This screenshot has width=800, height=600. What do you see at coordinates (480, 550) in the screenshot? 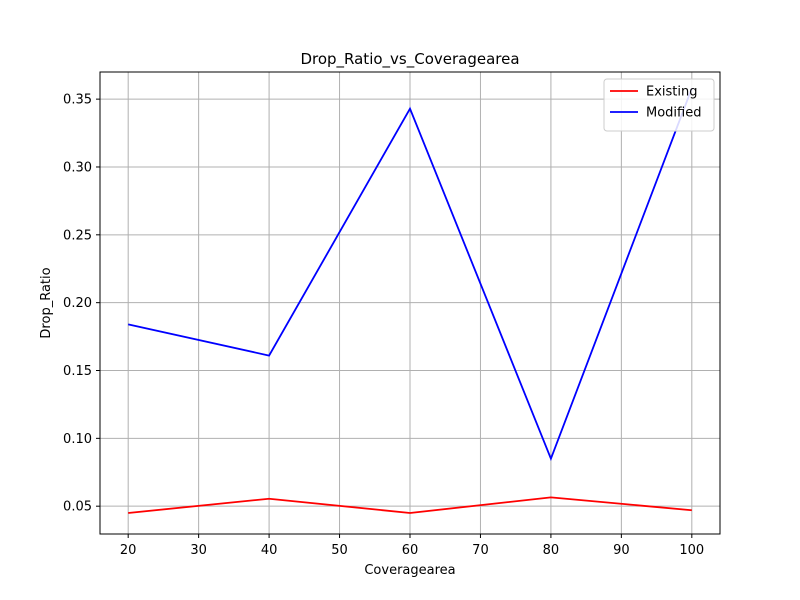
I see `x-tick-label: 70` at bounding box center [480, 550].